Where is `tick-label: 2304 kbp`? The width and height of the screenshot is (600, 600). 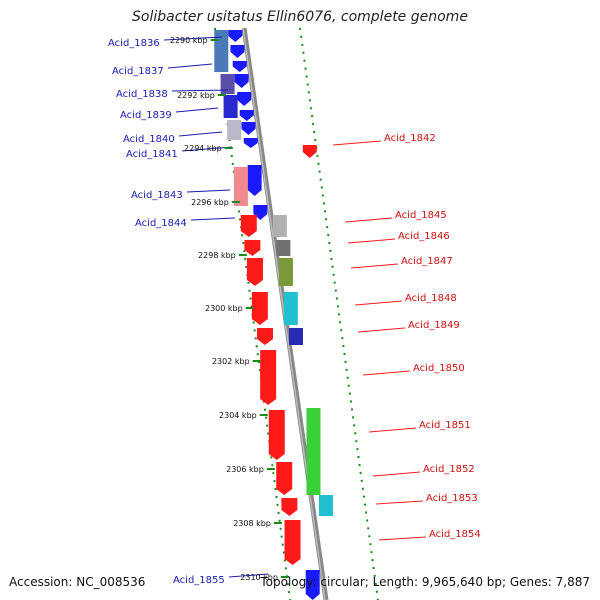 tick-label: 2304 kbp is located at coordinates (238, 415).